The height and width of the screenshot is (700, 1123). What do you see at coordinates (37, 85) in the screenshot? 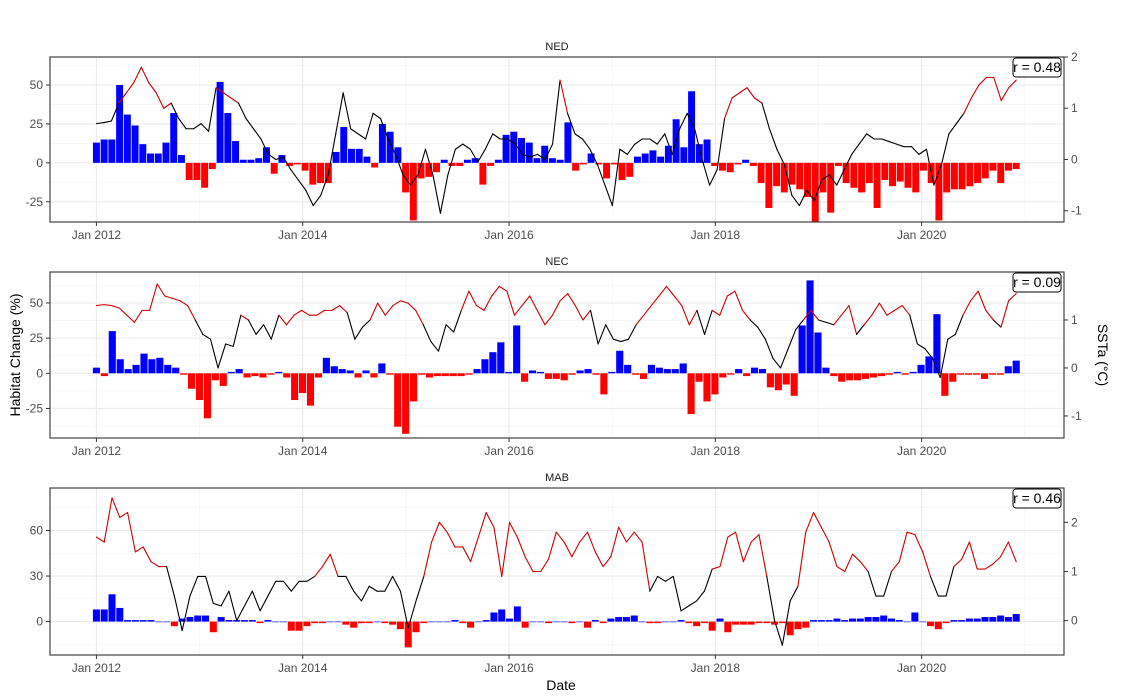
I see `y-left-tick-label: 50` at bounding box center [37, 85].